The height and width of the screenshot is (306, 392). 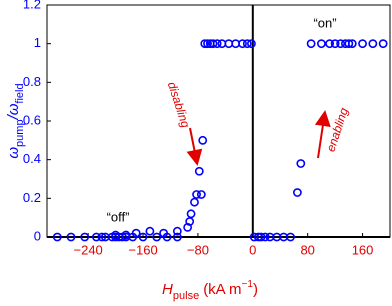 I want to click on x-tick-label: −240, so click(x=88, y=249).